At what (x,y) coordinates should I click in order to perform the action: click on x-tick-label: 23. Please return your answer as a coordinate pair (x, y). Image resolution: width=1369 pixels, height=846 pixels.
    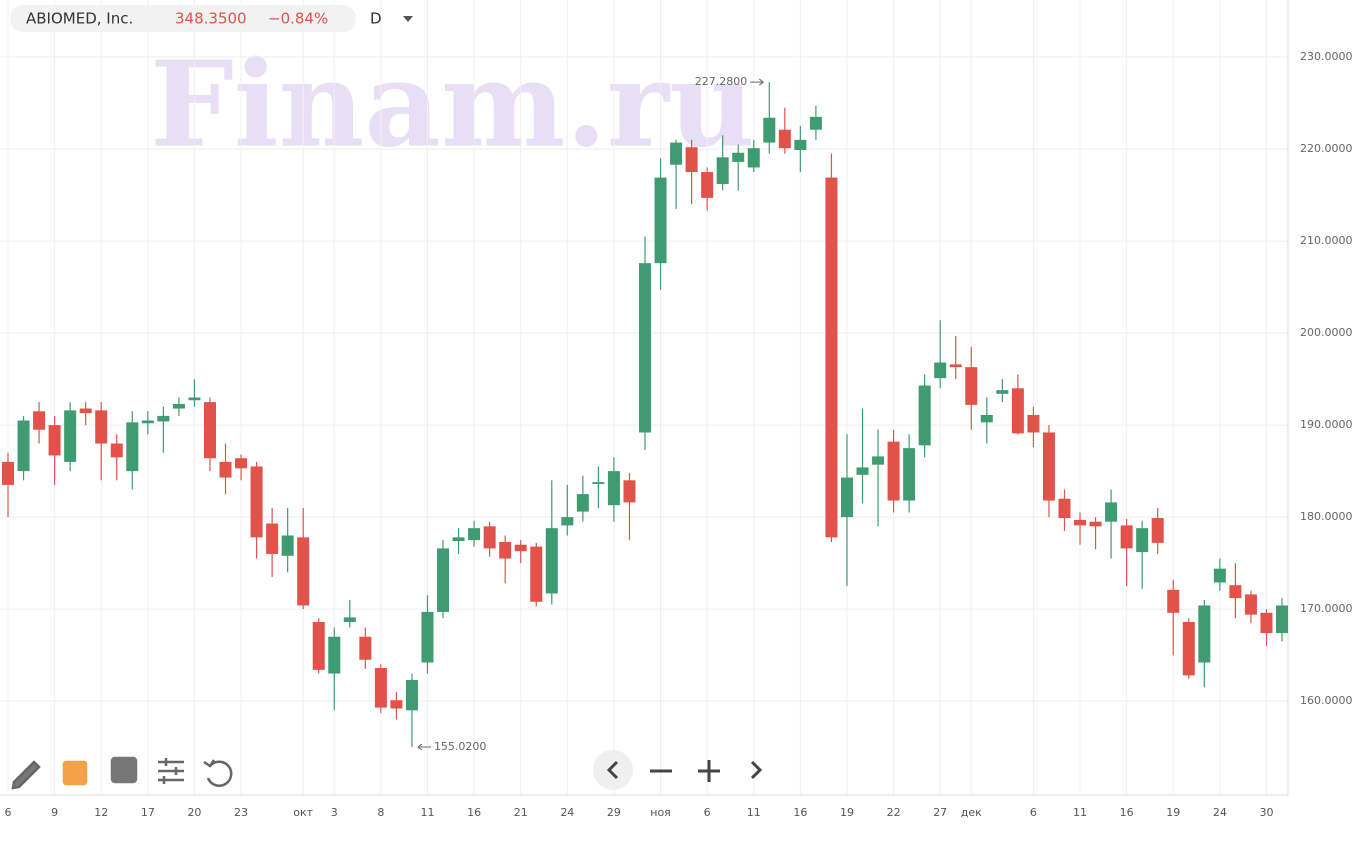
    Looking at the image, I should click on (241, 812).